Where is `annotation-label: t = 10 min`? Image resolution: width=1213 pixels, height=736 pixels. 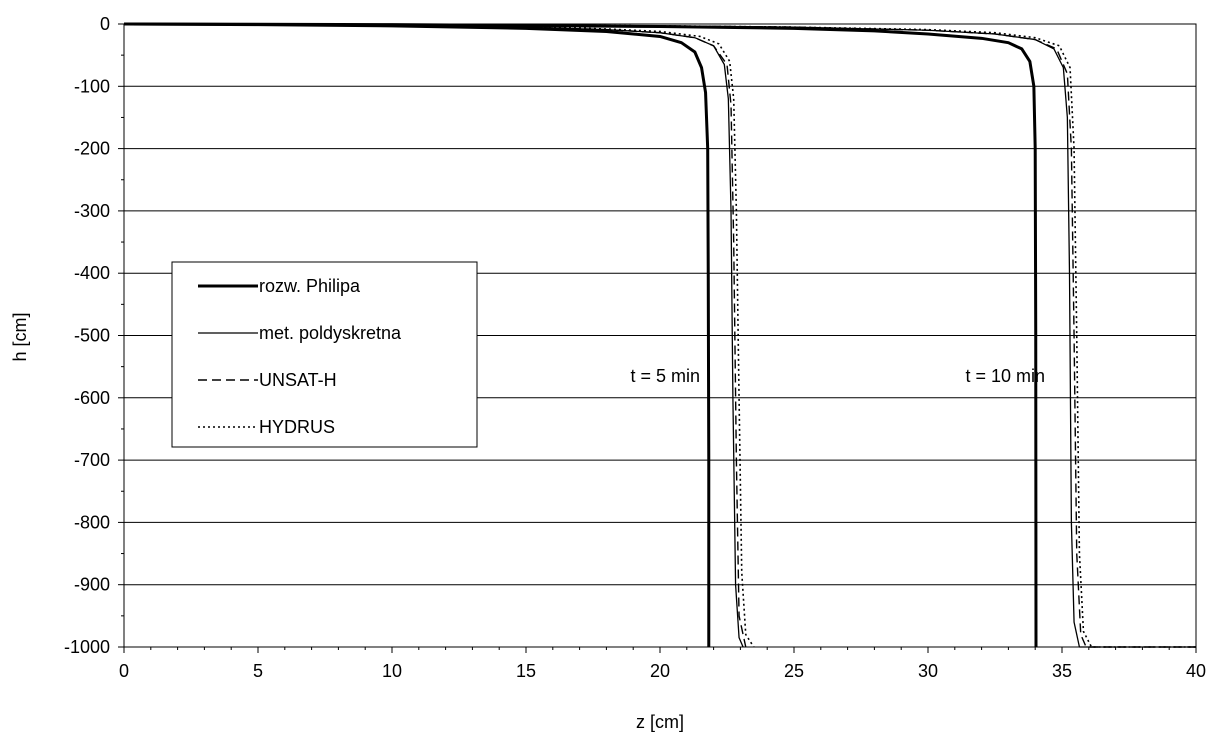 annotation-label: t = 10 min is located at coordinates (1006, 376).